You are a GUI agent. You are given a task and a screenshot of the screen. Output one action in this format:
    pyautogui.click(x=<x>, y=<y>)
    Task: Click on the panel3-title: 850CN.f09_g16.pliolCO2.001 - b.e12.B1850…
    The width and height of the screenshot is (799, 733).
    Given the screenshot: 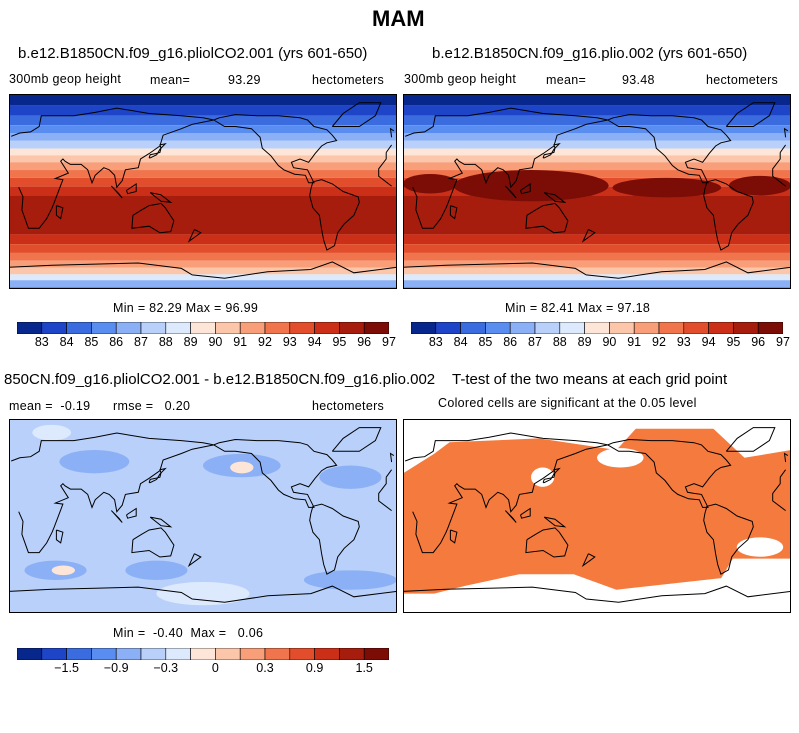 What is the action you would take?
    pyautogui.click(x=220, y=379)
    